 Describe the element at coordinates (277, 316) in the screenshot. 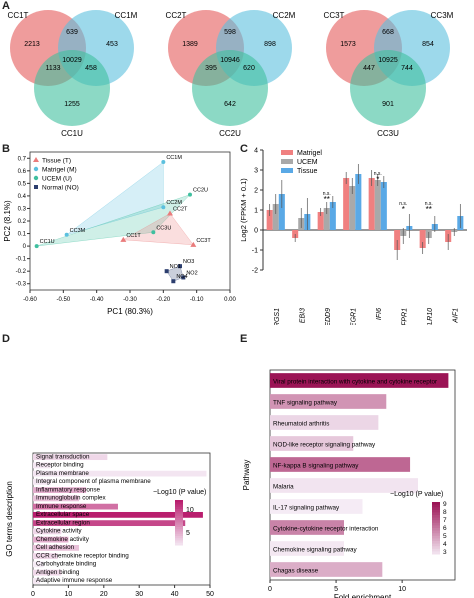

I see `category-label: RGS1` at that location.